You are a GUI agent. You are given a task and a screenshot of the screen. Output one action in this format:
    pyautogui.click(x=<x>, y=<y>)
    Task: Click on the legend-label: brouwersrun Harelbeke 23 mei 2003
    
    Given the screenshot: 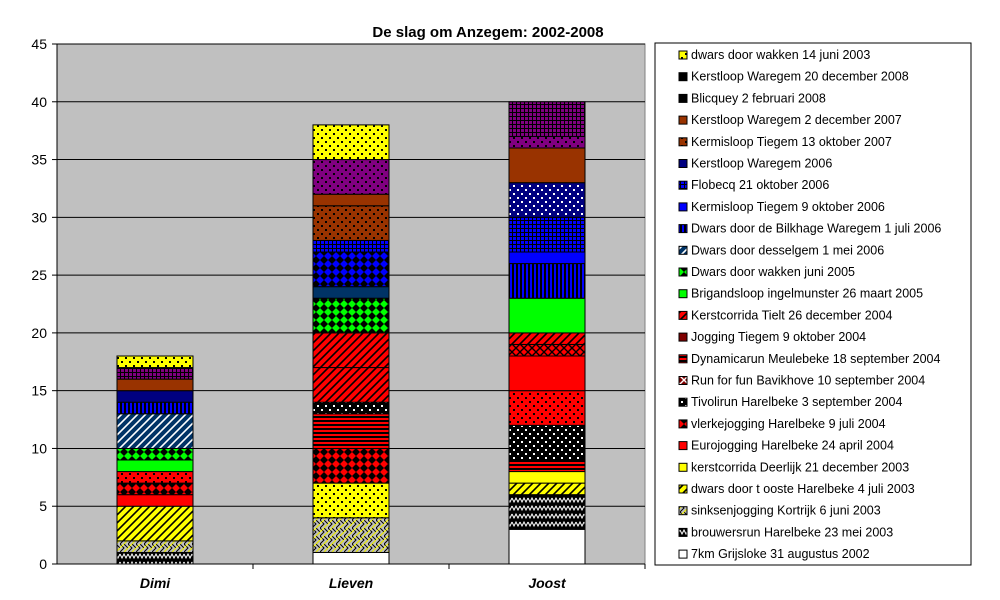 What is the action you would take?
    pyautogui.click(x=792, y=532)
    